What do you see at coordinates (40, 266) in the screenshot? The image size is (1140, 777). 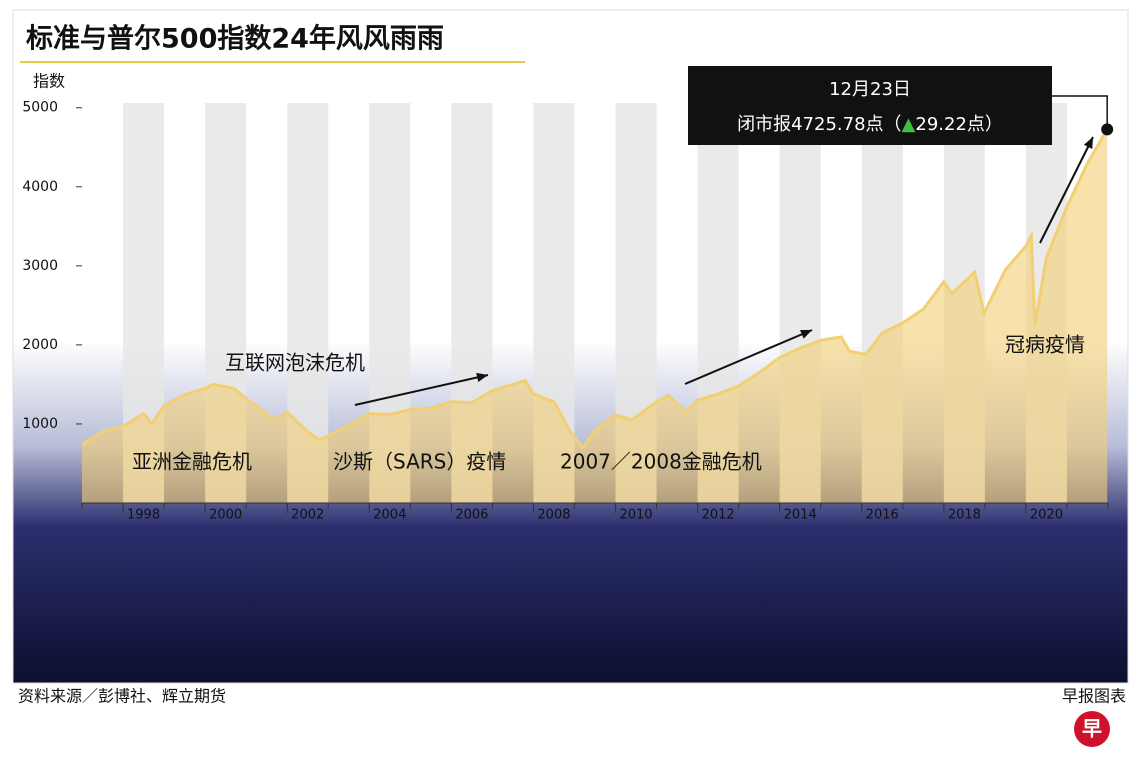 I see `y-tick-label: 3000` at bounding box center [40, 266].